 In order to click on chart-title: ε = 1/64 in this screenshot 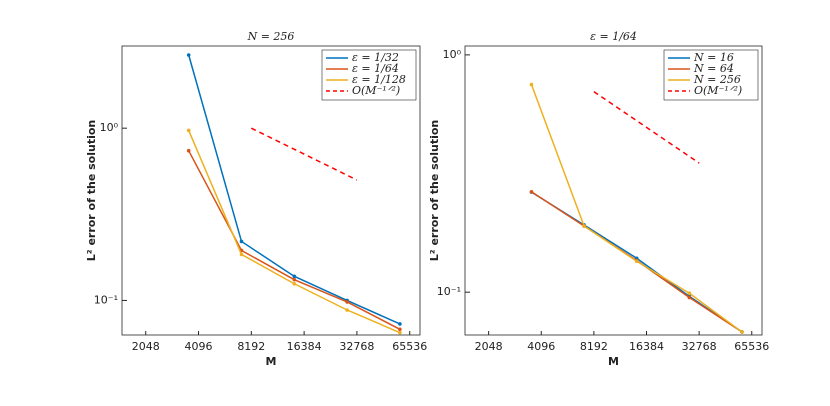, I will do `click(613, 36)`.